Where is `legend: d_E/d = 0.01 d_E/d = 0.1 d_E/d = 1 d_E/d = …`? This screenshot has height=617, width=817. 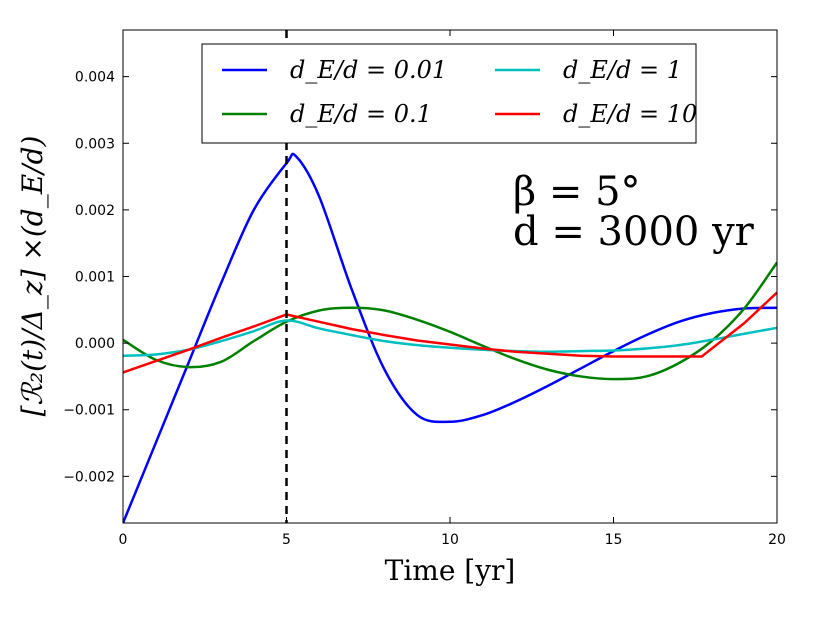
legend: d_E/d = 0.01 d_E/d = 0.1 d_E/d = 1 d_E/d = … is located at coordinates (449, 93).